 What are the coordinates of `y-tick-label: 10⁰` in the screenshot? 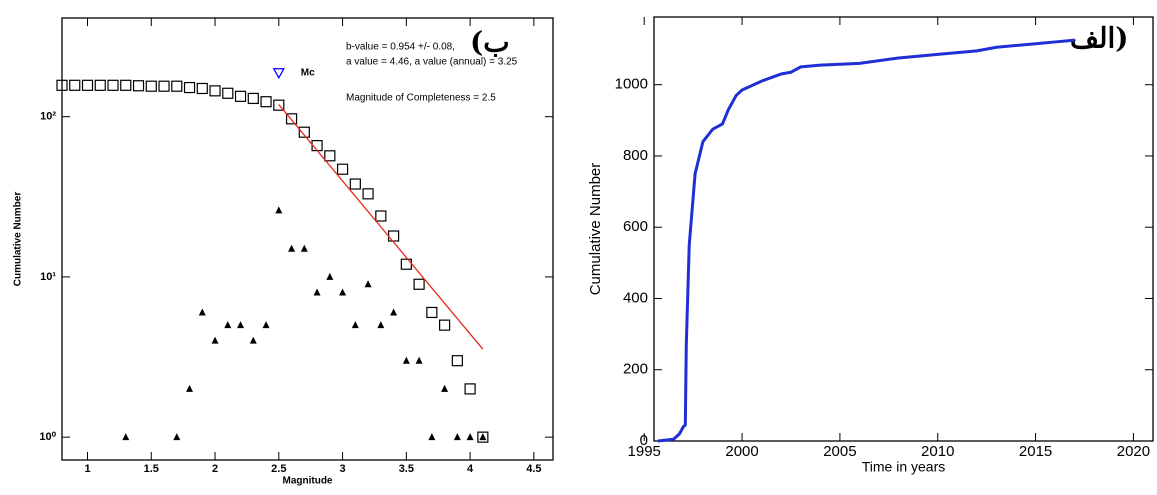 It's located at (47, 437).